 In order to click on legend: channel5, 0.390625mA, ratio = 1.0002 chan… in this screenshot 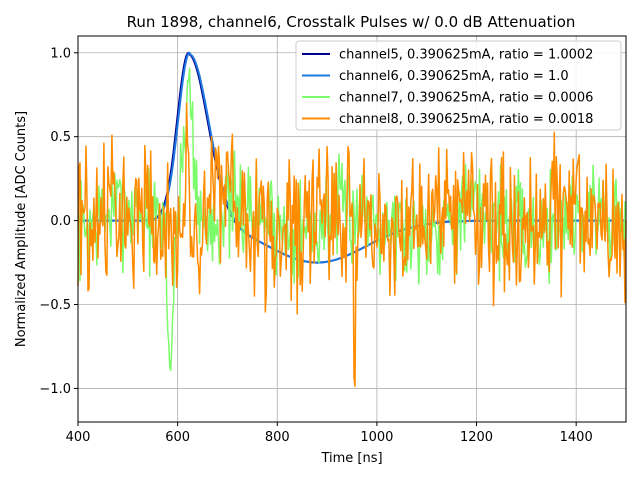, I will do `click(458, 85)`.